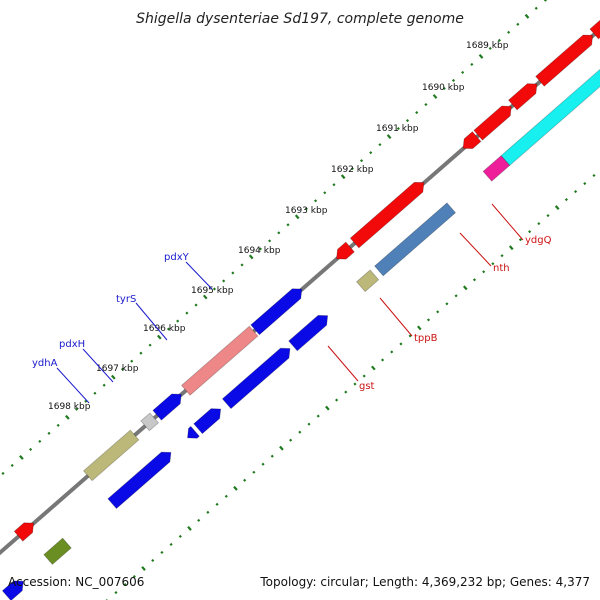 Image resolution: width=600 pixels, height=600 pixels. I want to click on gene-feature-ydhA, so click(111, 455).